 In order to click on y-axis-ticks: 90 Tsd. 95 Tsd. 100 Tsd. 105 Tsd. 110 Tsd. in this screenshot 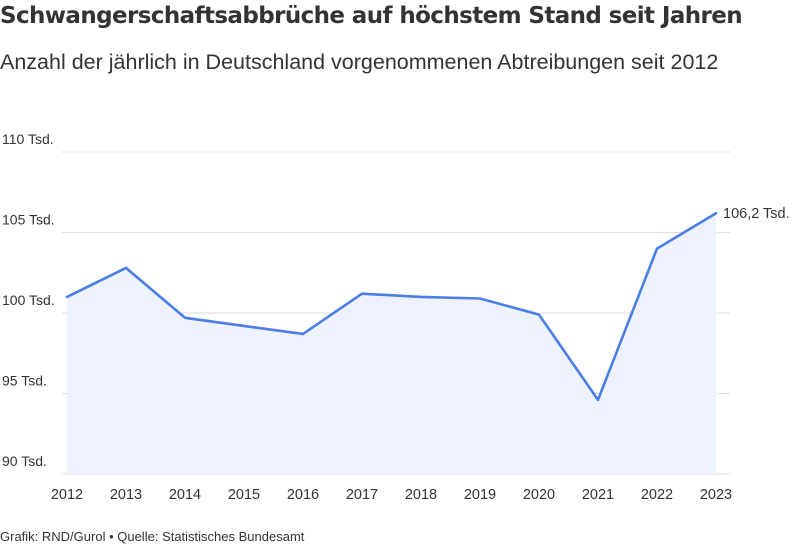, I will do `click(28, 300)`.